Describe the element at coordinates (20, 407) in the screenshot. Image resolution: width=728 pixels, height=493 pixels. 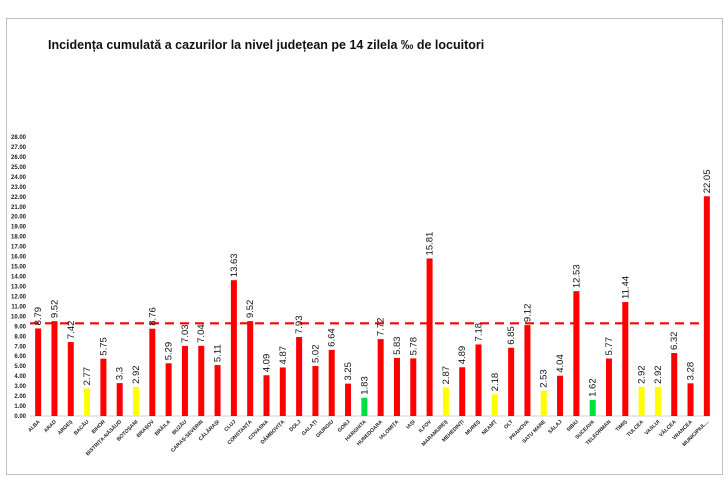
I see `y-tick-label: 1.00` at that location.